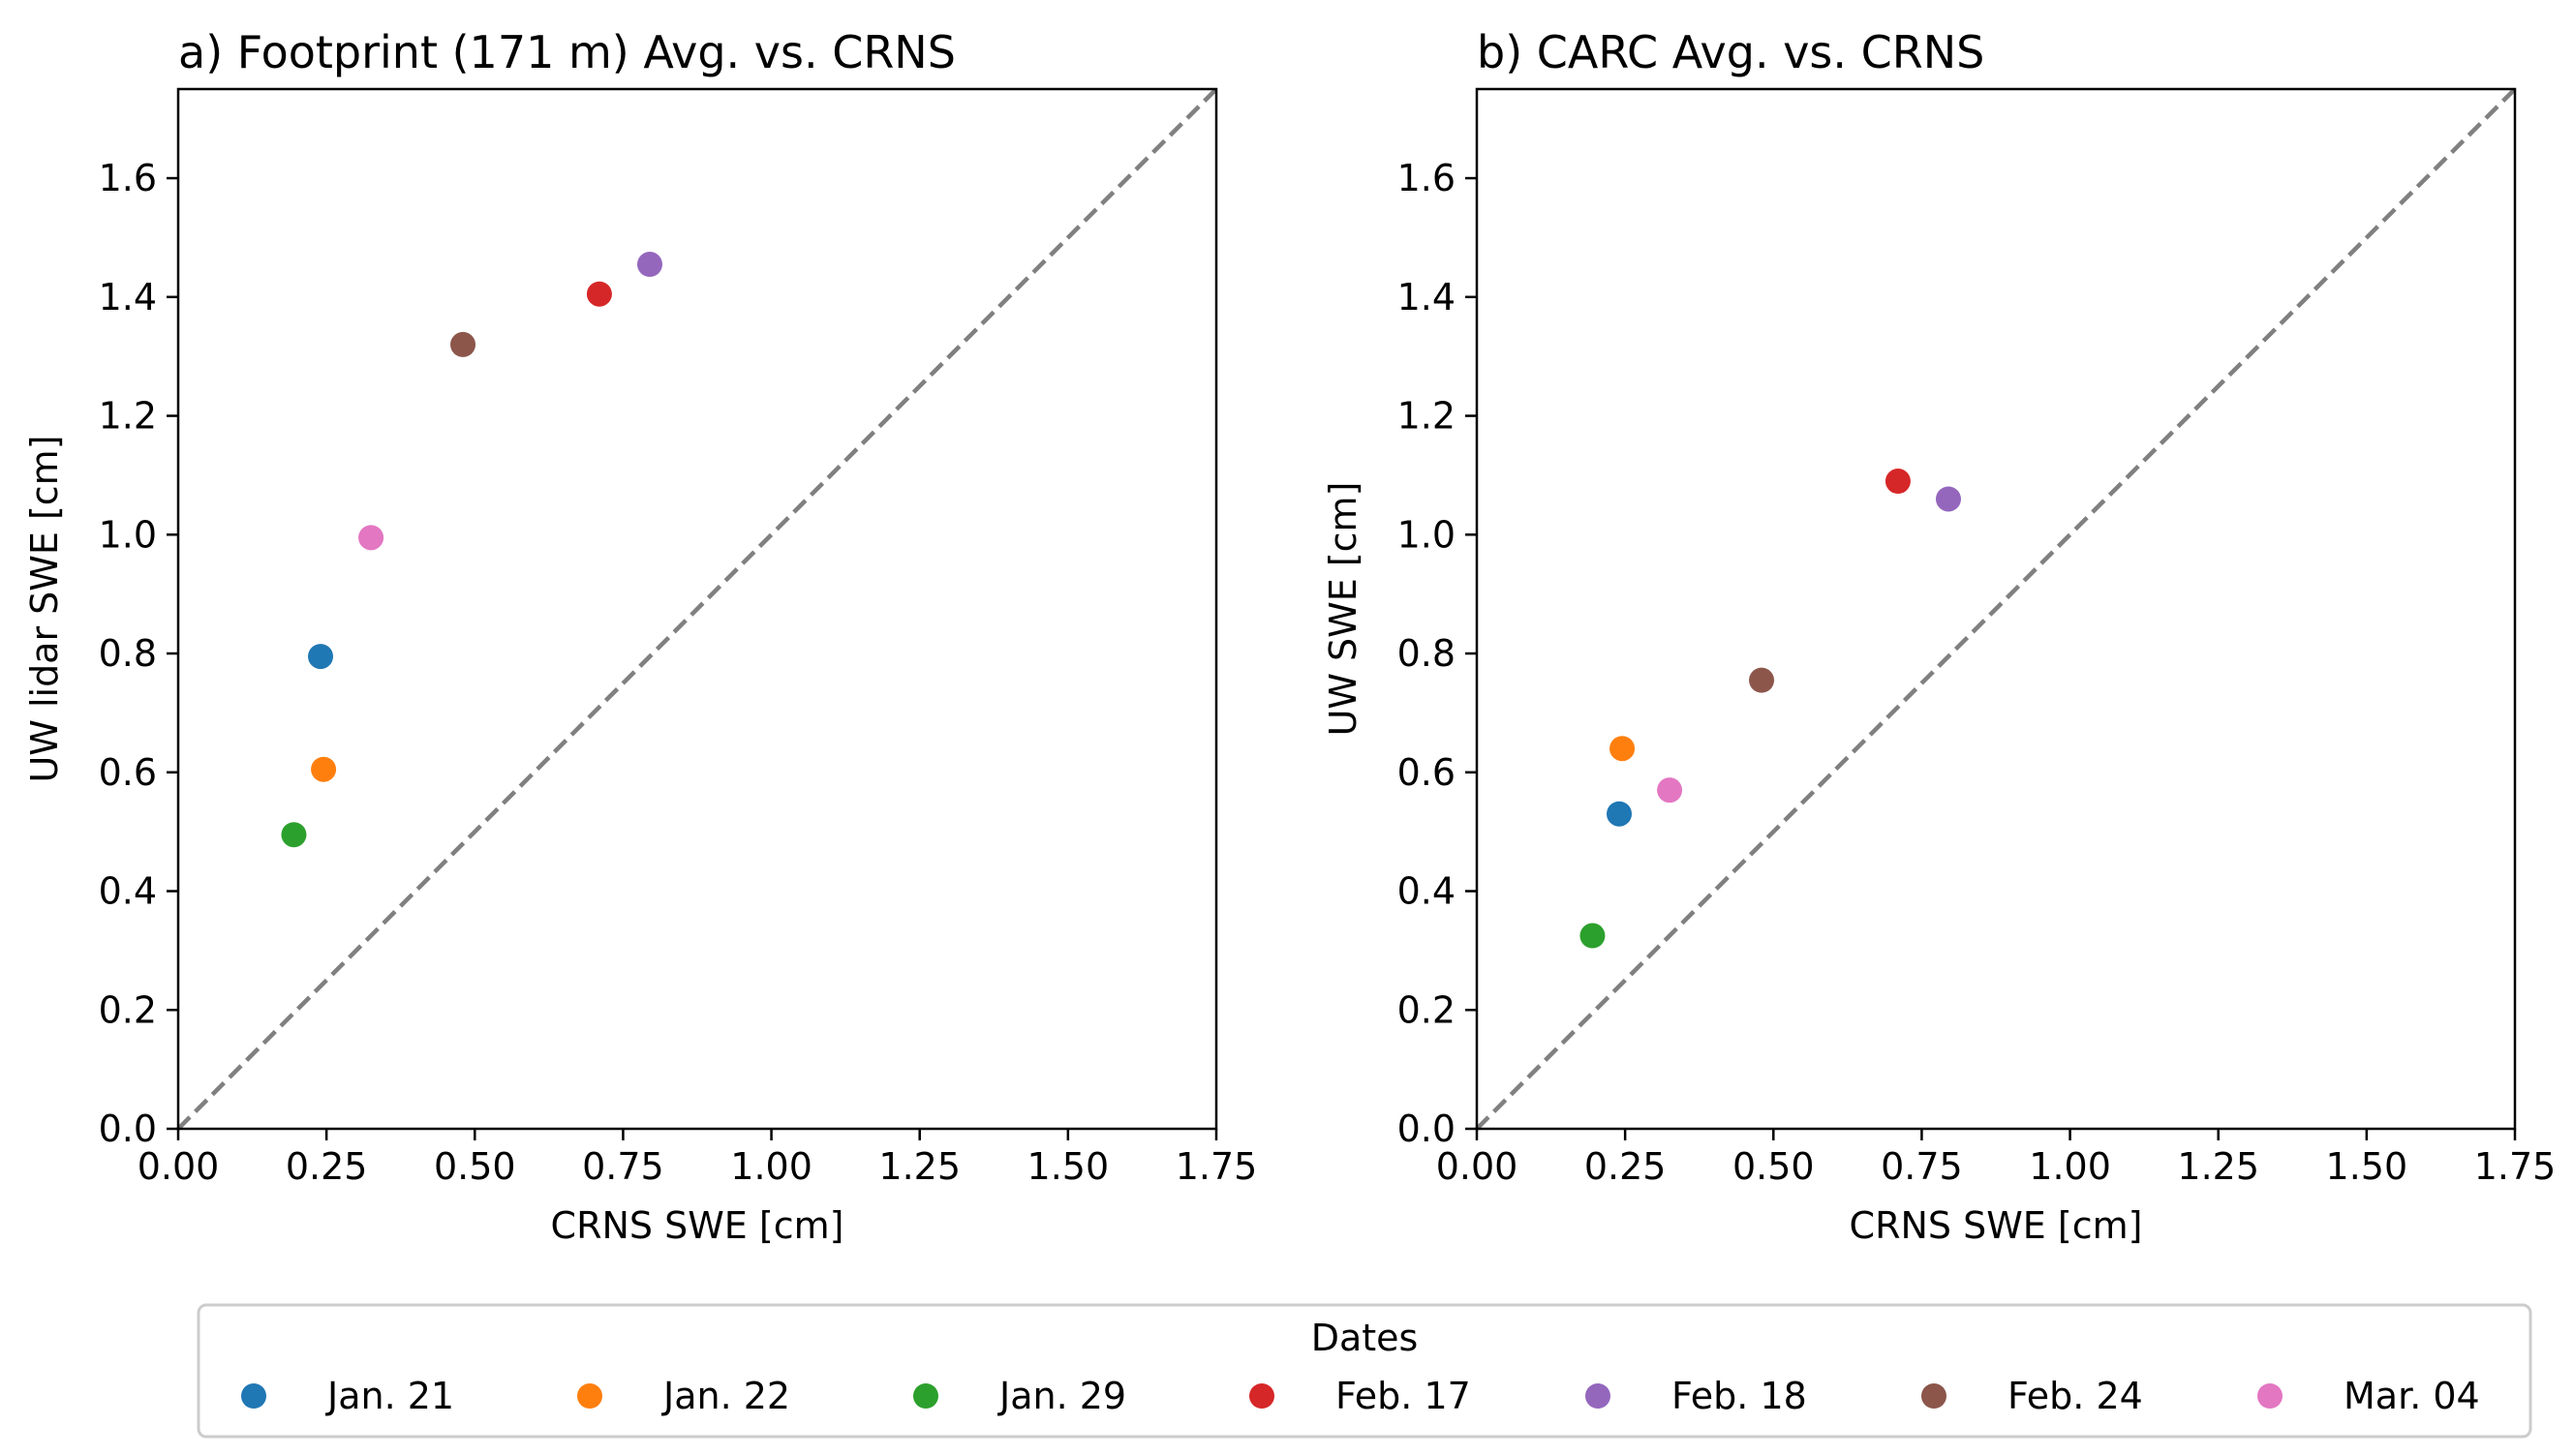  What do you see at coordinates (128, 297) in the screenshot?
I see `panel-a-y-tick-label: 1.4` at bounding box center [128, 297].